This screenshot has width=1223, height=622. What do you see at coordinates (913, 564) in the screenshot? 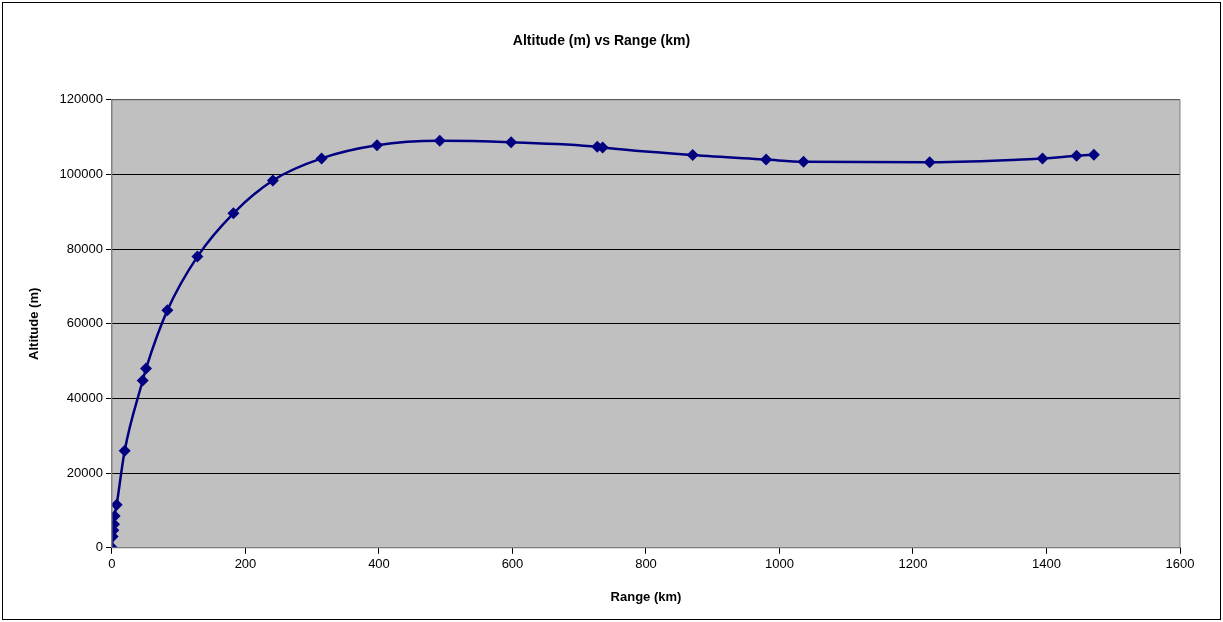
I see `x-tick-label: 1200` at bounding box center [913, 564].